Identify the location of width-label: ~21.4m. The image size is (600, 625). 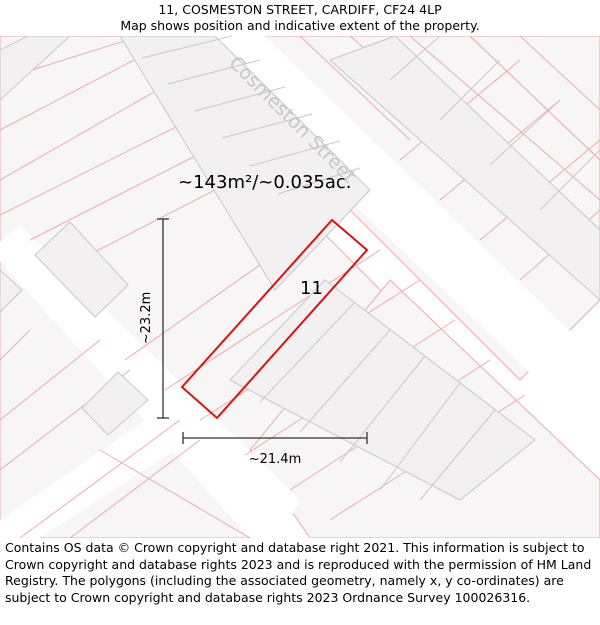
(275, 459).